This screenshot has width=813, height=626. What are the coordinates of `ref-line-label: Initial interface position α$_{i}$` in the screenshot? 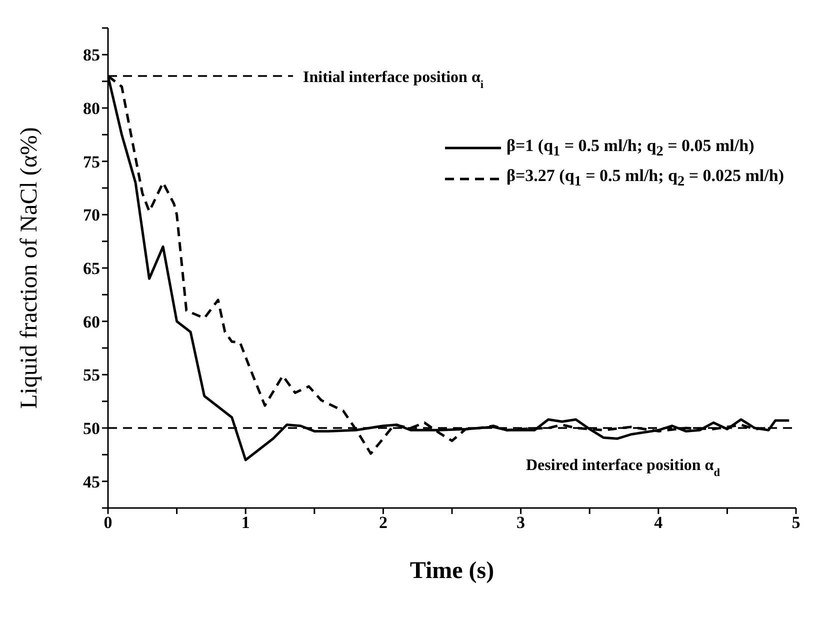 It's located at (393, 80).